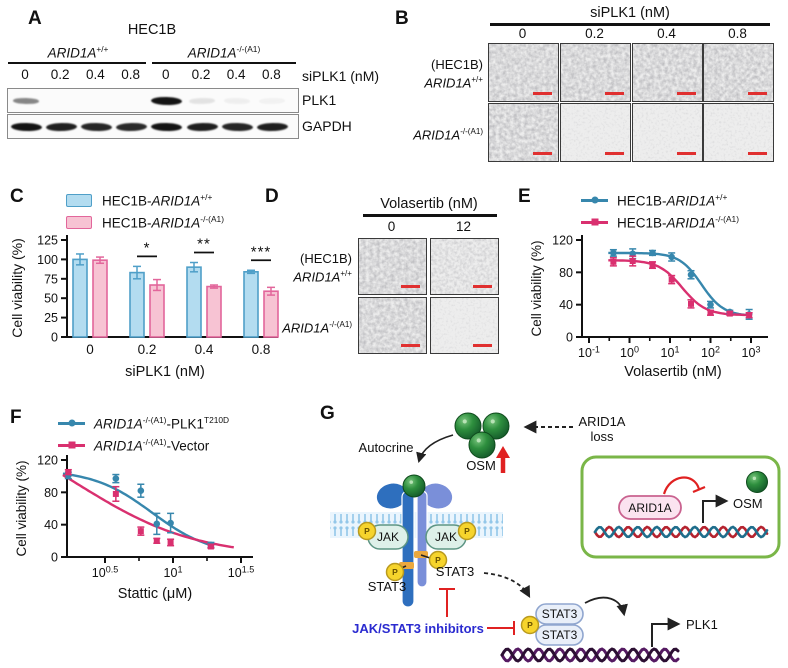 The width and height of the screenshot is (788, 668). What do you see at coordinates (204, 244) in the screenshot?
I see `significance-stars: **` at bounding box center [204, 244].